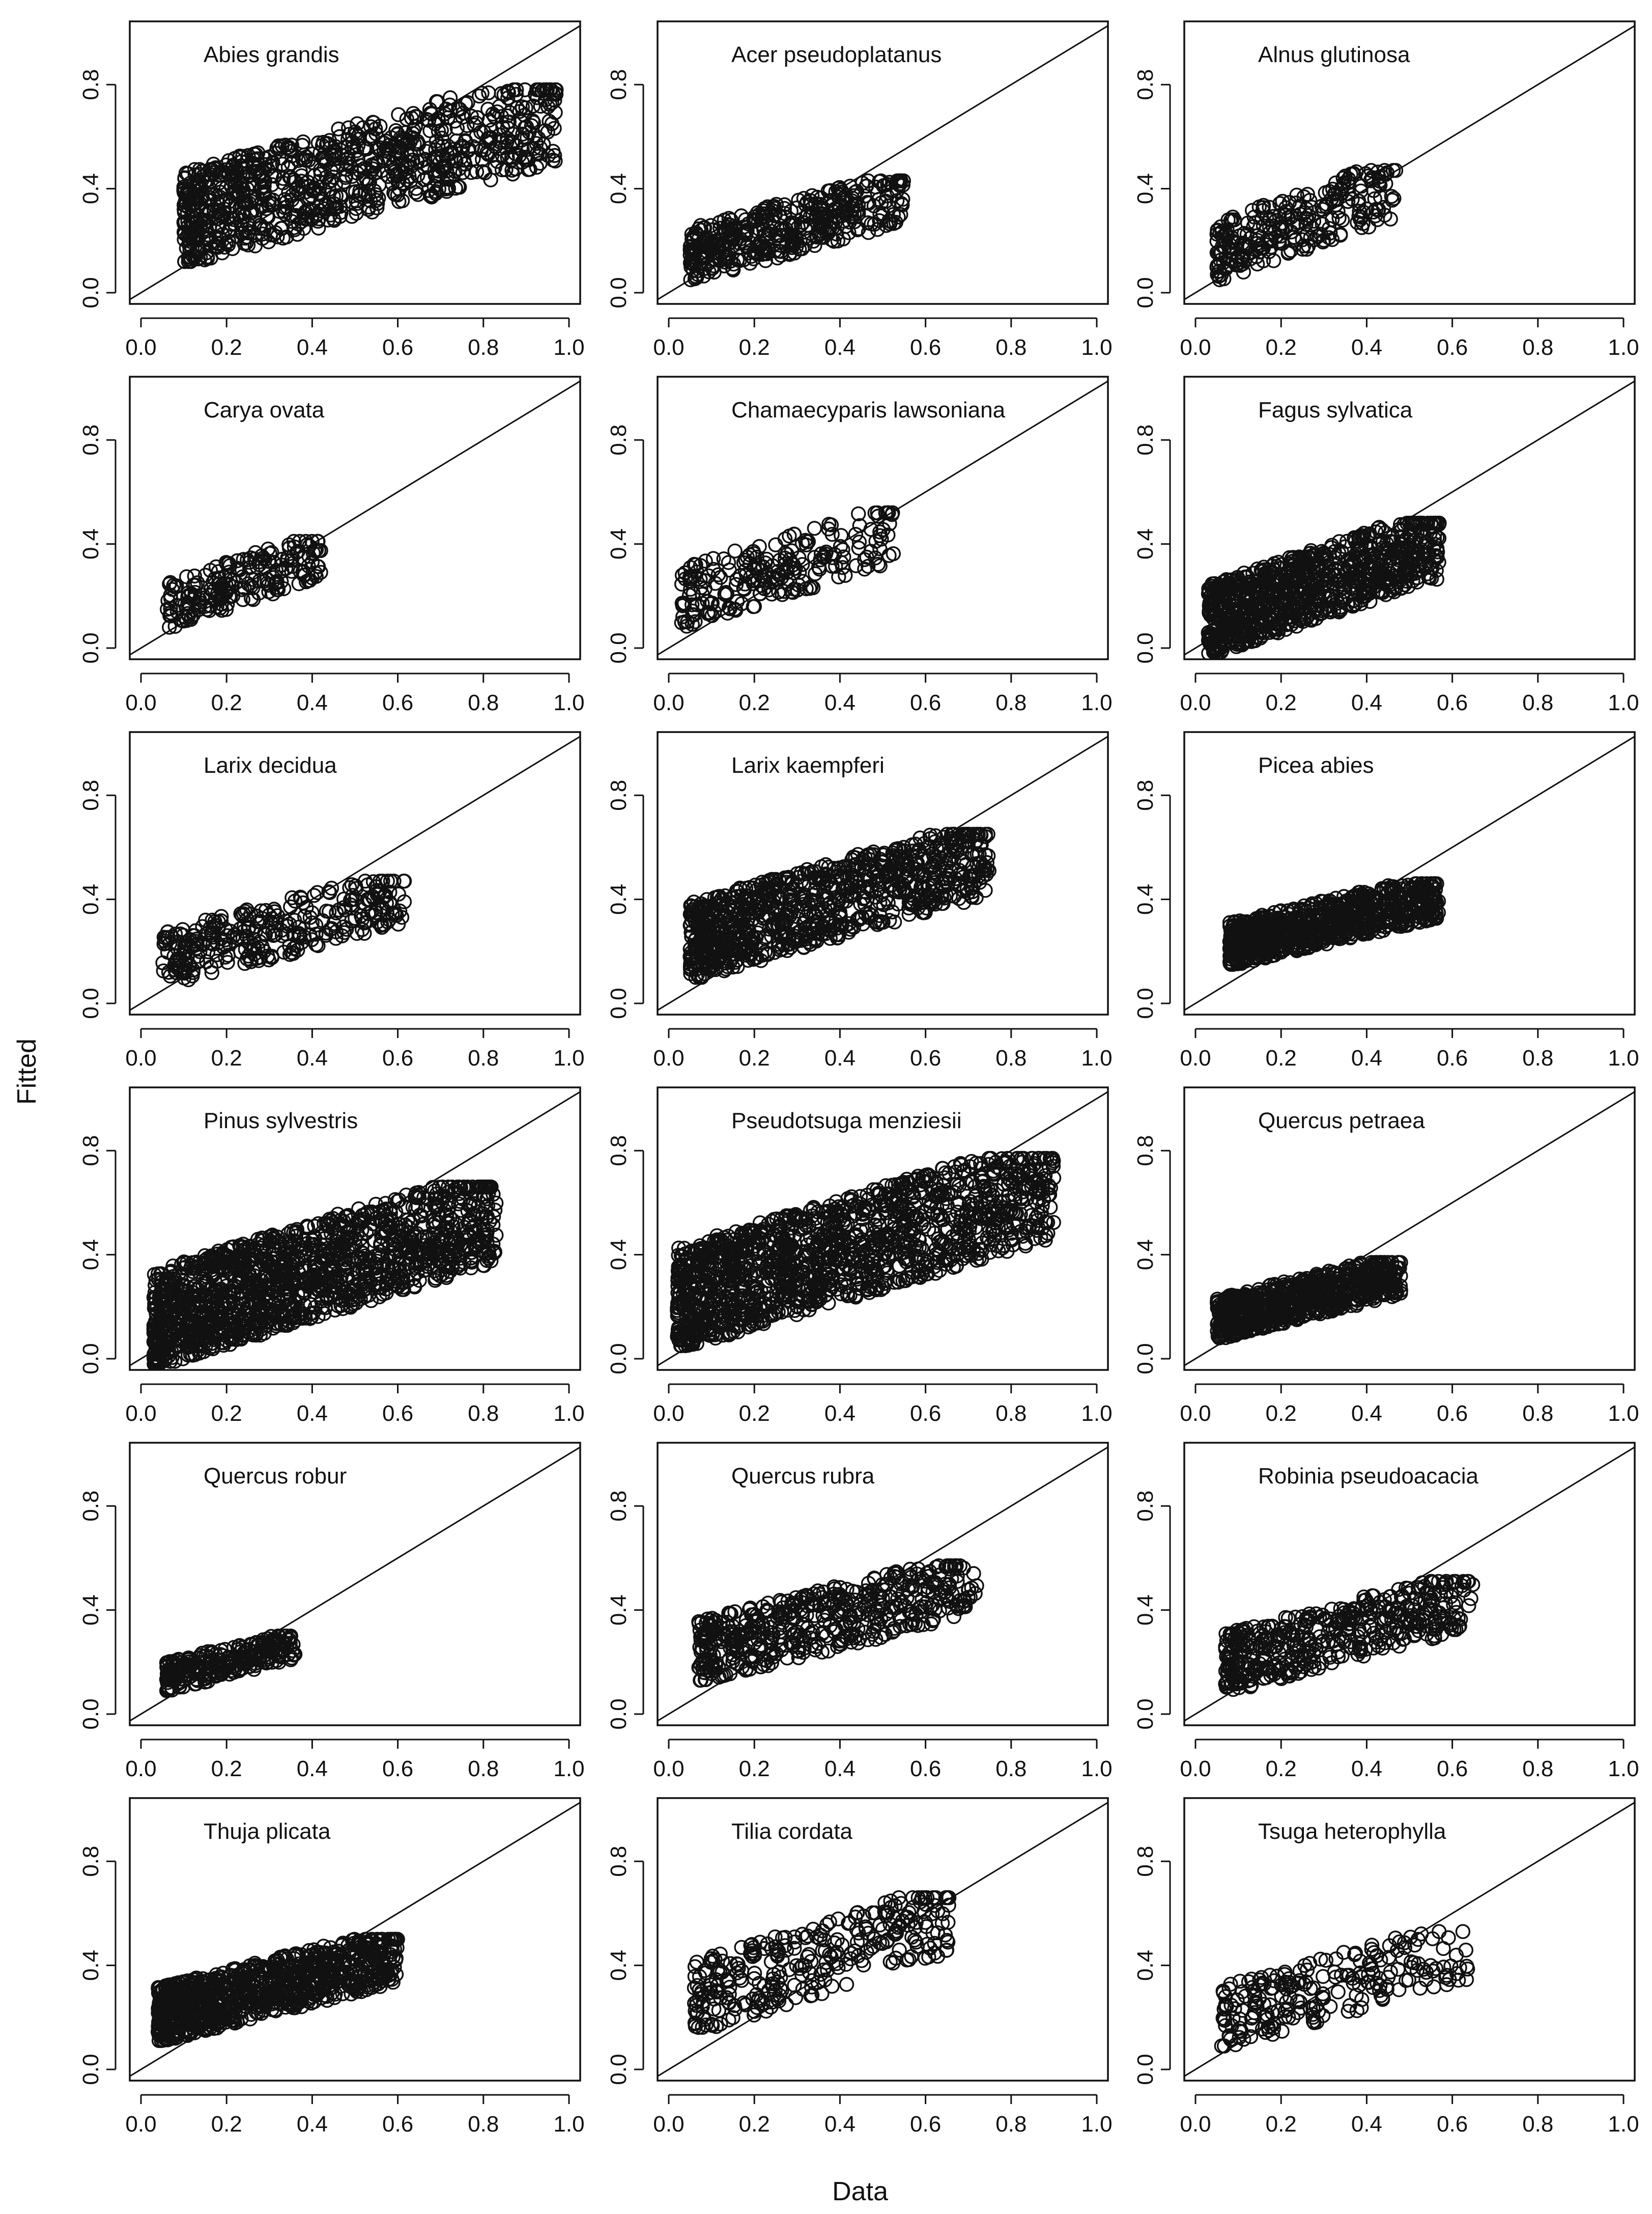 The image size is (1652, 2214). Describe the element at coordinates (398, 702) in the screenshot. I see `x-tick-label: 0.6` at that location.